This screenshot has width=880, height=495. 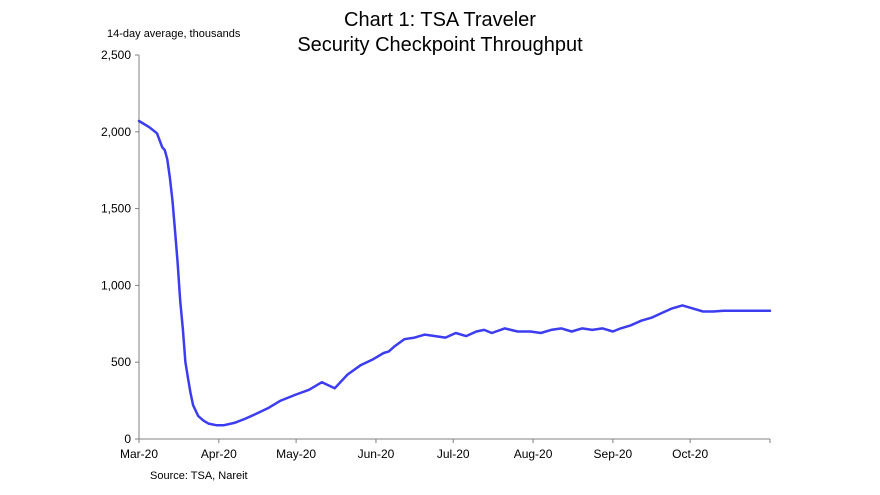 What do you see at coordinates (121, 362) in the screenshot?
I see `y-tick-label: 500` at bounding box center [121, 362].